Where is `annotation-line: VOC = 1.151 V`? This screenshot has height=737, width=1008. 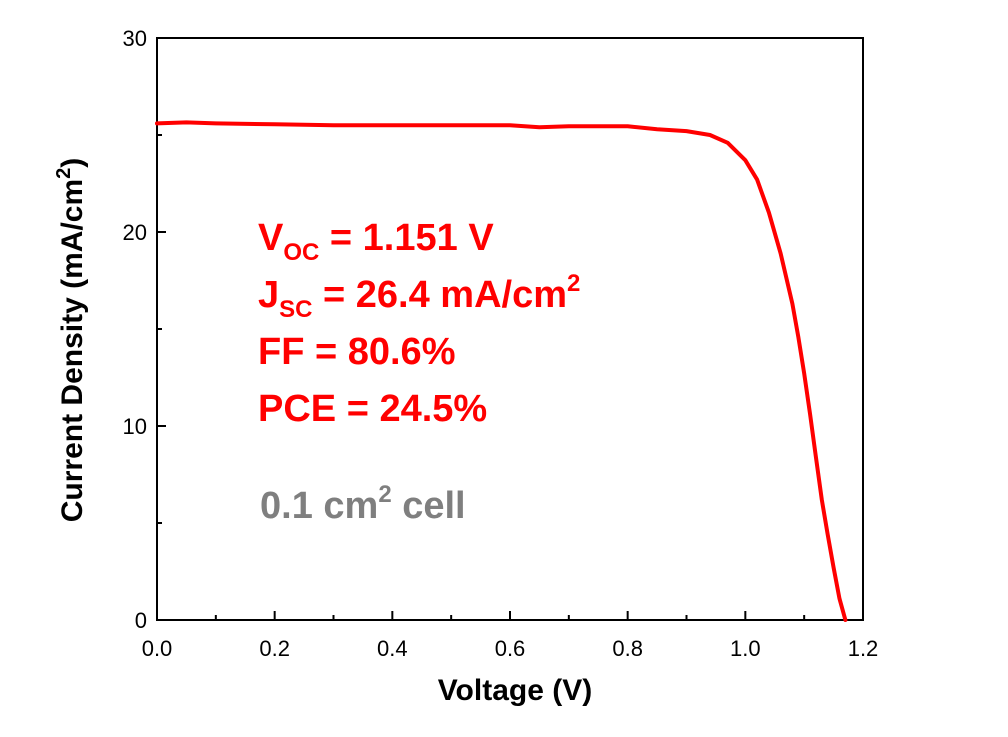 annotation-line: VOC = 1.151 V is located at coordinates (376, 241).